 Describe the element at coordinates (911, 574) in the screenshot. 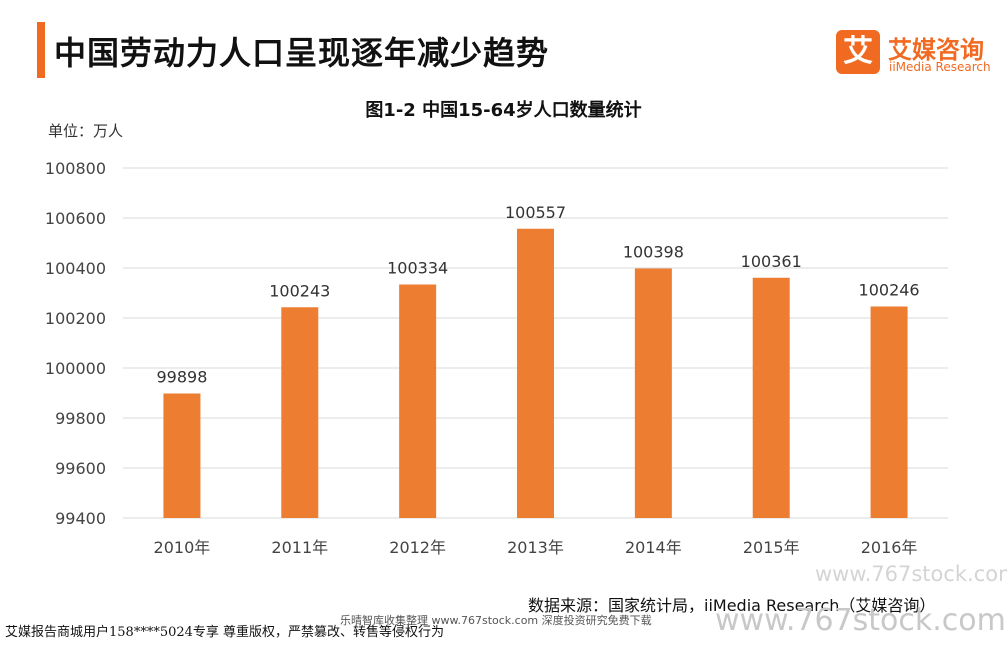

I see `watermark-small: www.767stock.com` at that location.